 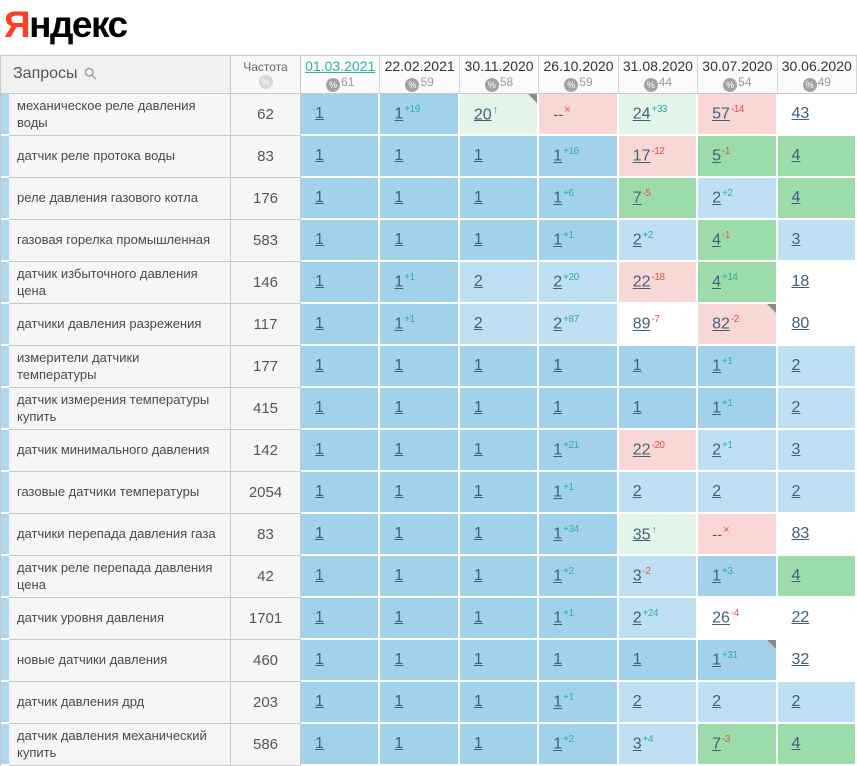 What do you see at coordinates (120, 451) in the screenshot?
I see `query-cell: датчик минимального давления` at bounding box center [120, 451].